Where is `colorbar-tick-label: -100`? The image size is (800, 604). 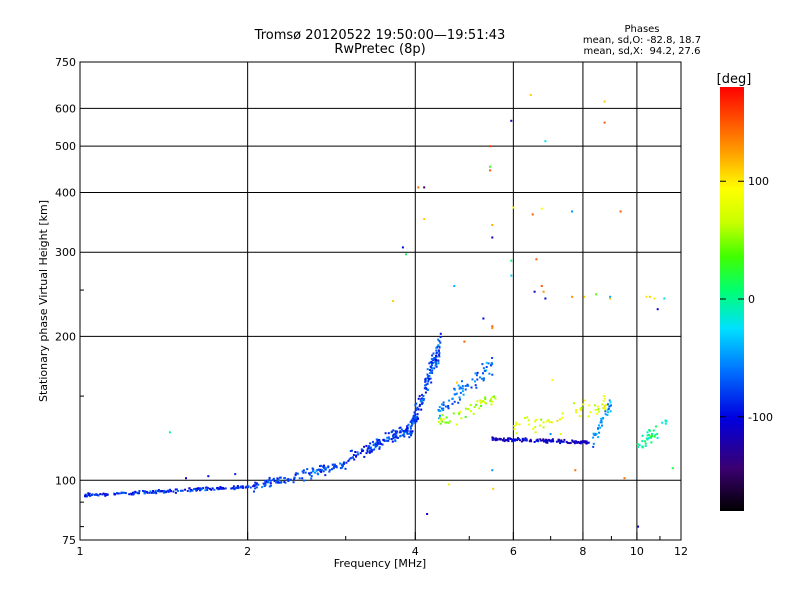 colorbar-tick-label: -100 is located at coordinates (760, 417).